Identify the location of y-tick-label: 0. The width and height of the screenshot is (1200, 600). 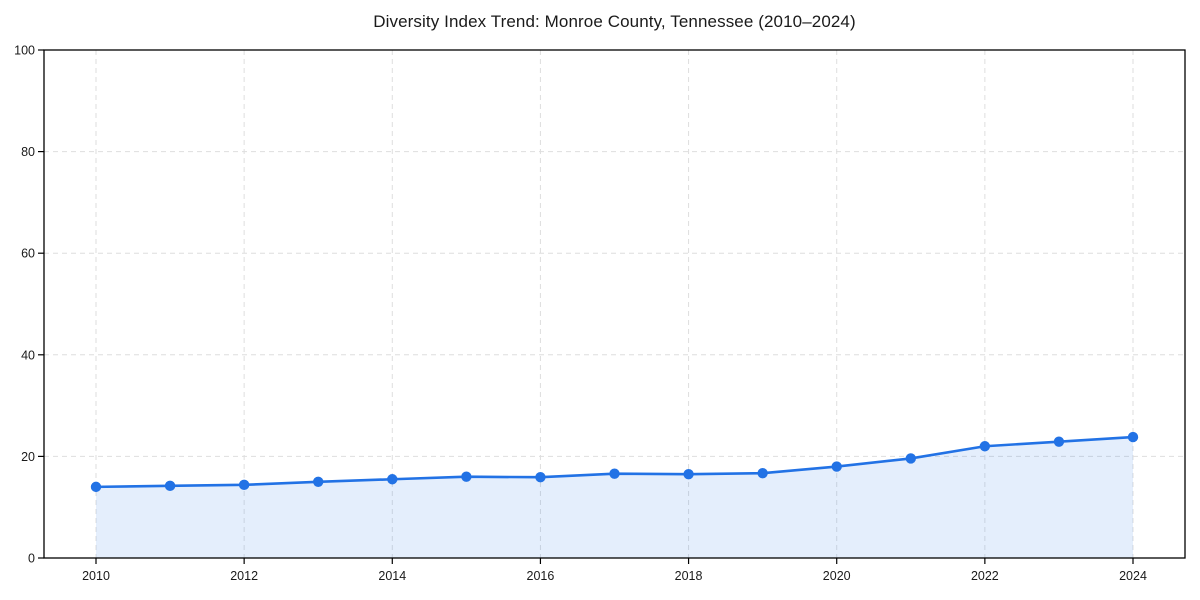
(31, 559).